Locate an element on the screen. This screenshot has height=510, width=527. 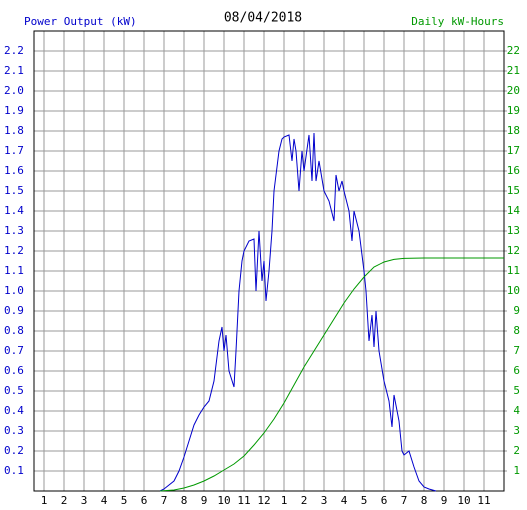
y2-tick-label: 7 is located at coordinates (516, 350).